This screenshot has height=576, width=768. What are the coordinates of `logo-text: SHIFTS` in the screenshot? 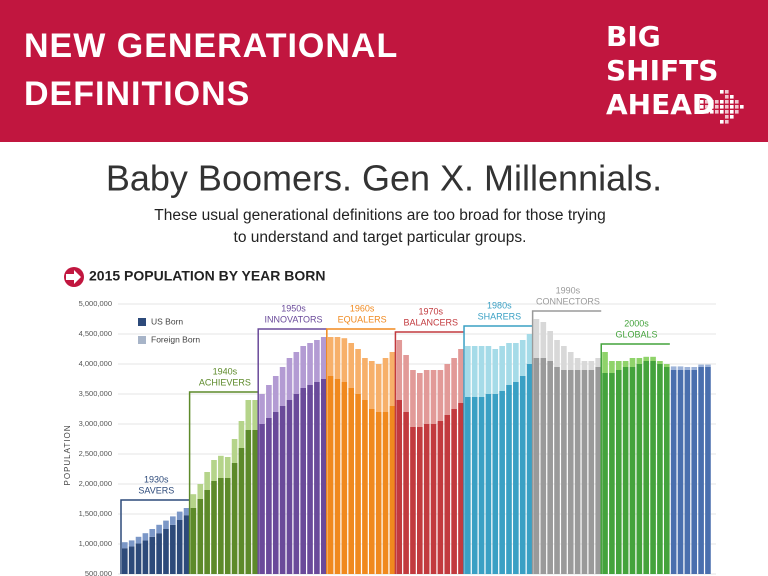 It's located at (662, 70).